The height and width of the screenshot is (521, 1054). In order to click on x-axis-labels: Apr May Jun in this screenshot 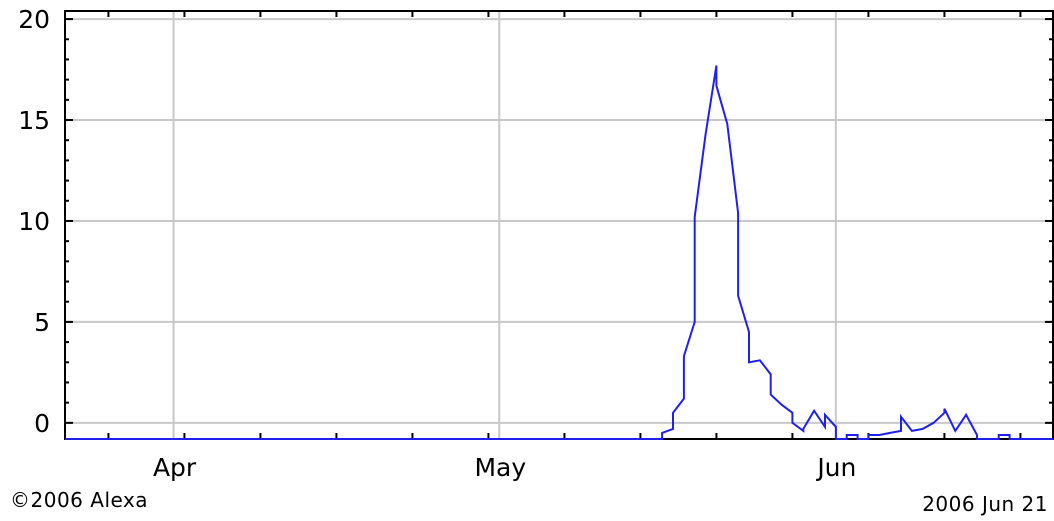, I will do `click(504, 467)`.